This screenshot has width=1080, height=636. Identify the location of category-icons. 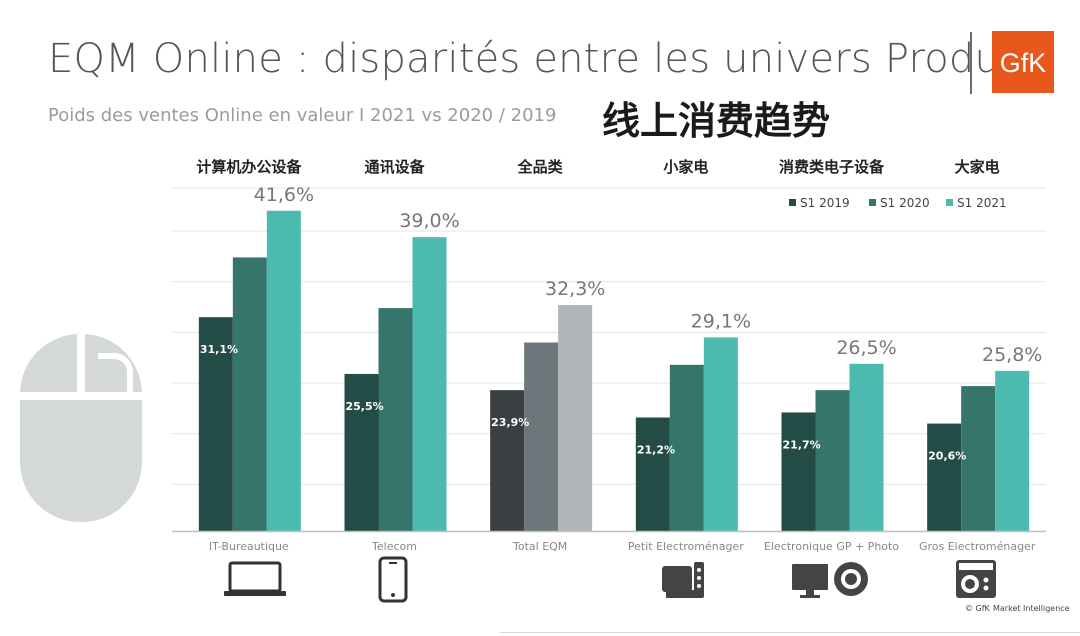
(610, 579).